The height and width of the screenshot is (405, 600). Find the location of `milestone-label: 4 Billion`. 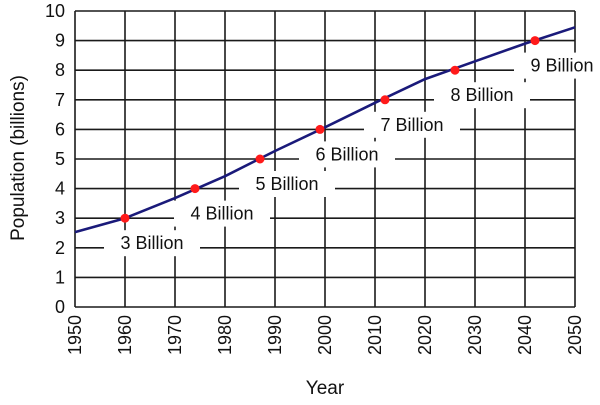

milestone-label: 4 Billion is located at coordinates (221, 214).